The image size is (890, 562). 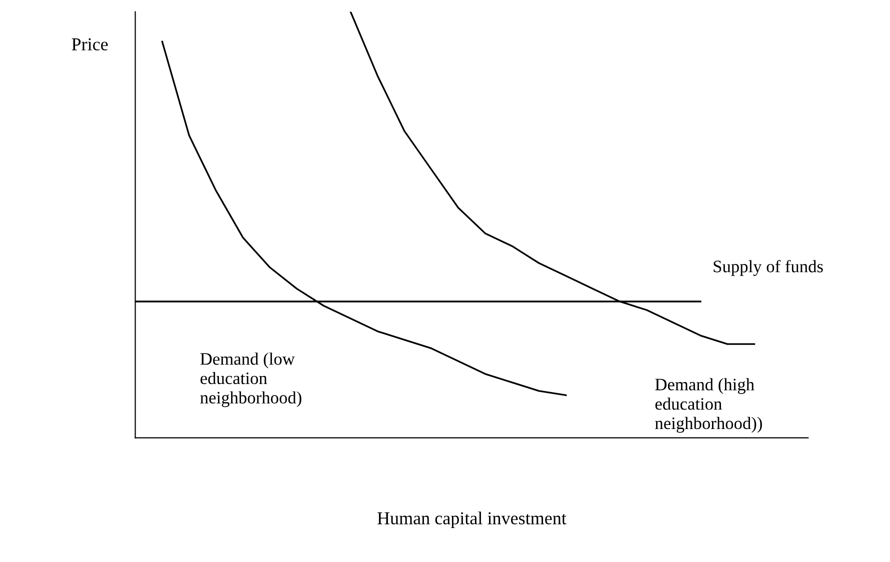 I want to click on series-label: Supply of funds, so click(x=768, y=268).